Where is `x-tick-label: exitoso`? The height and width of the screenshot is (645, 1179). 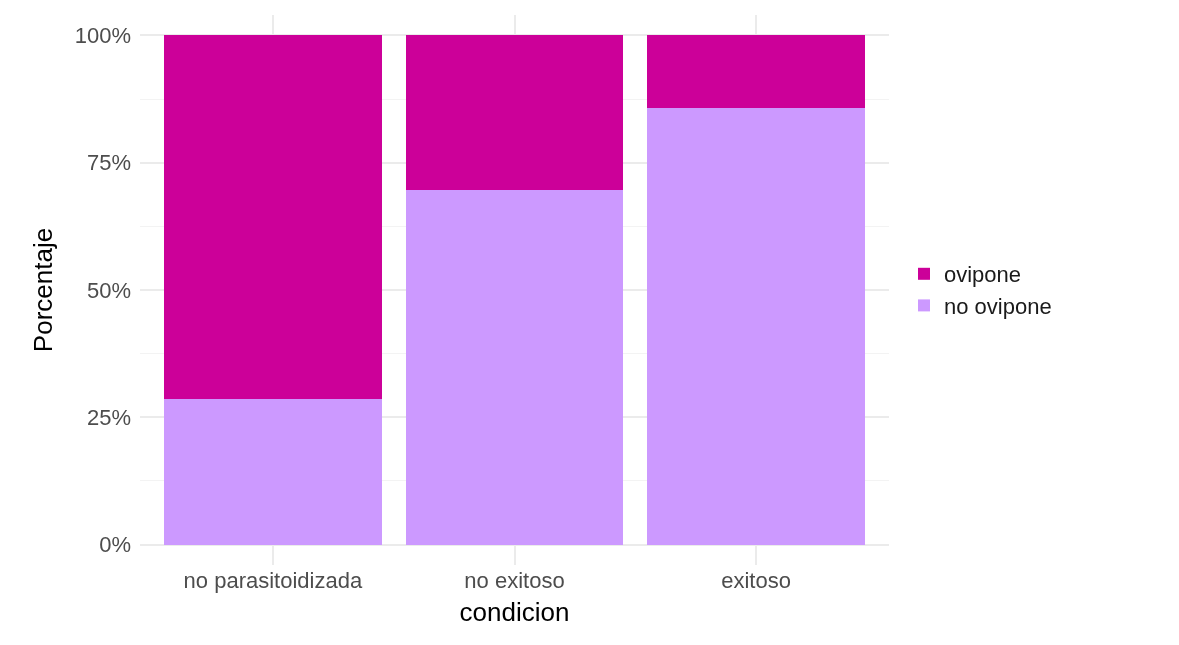 x-tick-label: exitoso is located at coordinates (756, 580).